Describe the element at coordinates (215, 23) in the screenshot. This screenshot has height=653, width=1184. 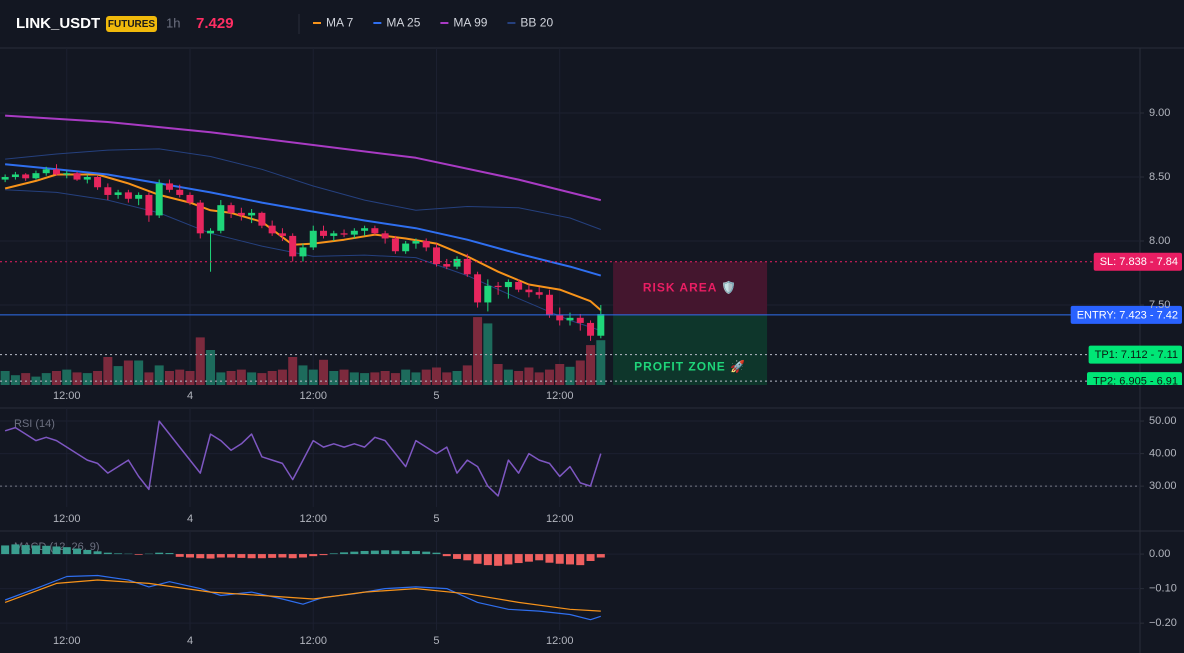
I see `last-price: 7.429` at that location.